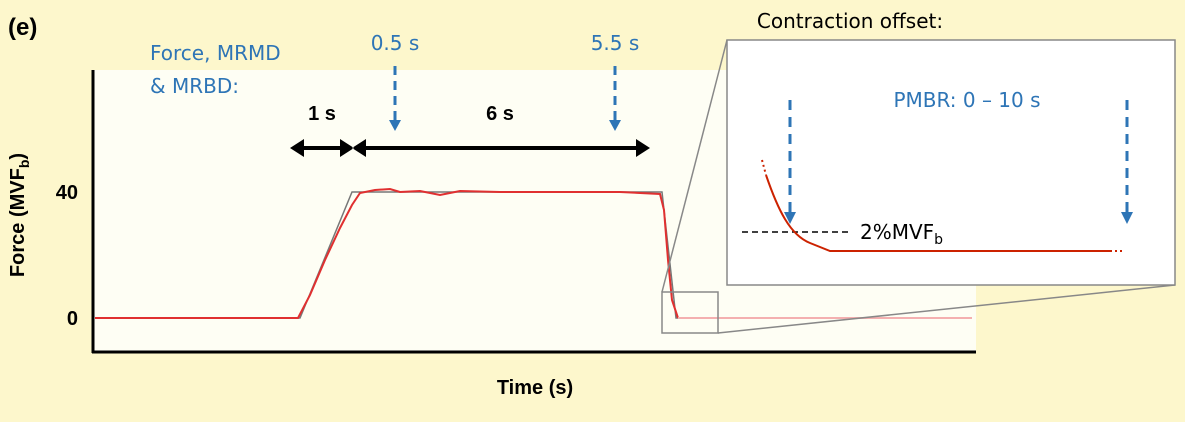 This screenshot has width=1185, height=426. Describe the element at coordinates (22, 27) in the screenshot. I see `panel-label: (e)` at that location.